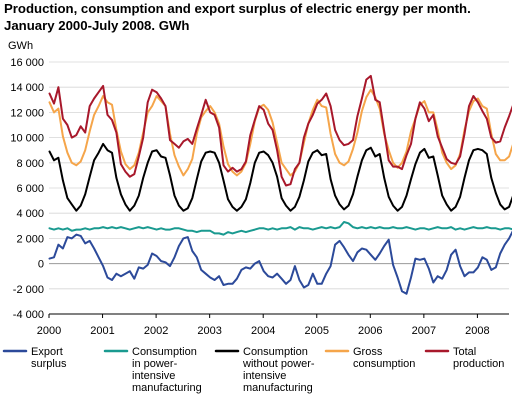 This screenshot has width=512, height=402. I want to click on y-tick-label: 10 000, so click(27, 139).